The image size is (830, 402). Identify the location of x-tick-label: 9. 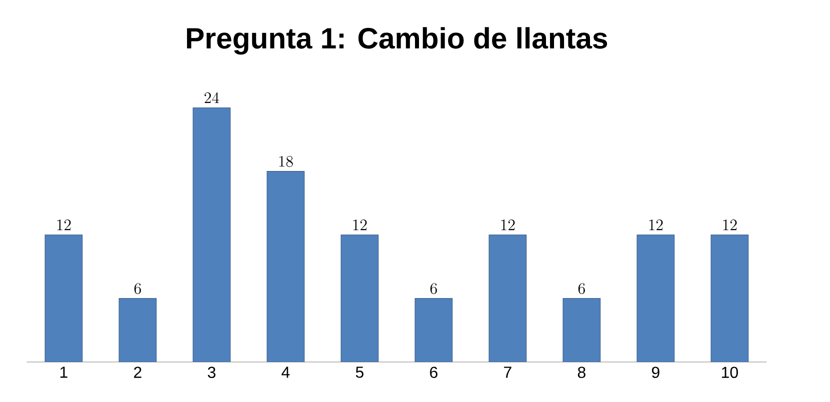
(656, 372).